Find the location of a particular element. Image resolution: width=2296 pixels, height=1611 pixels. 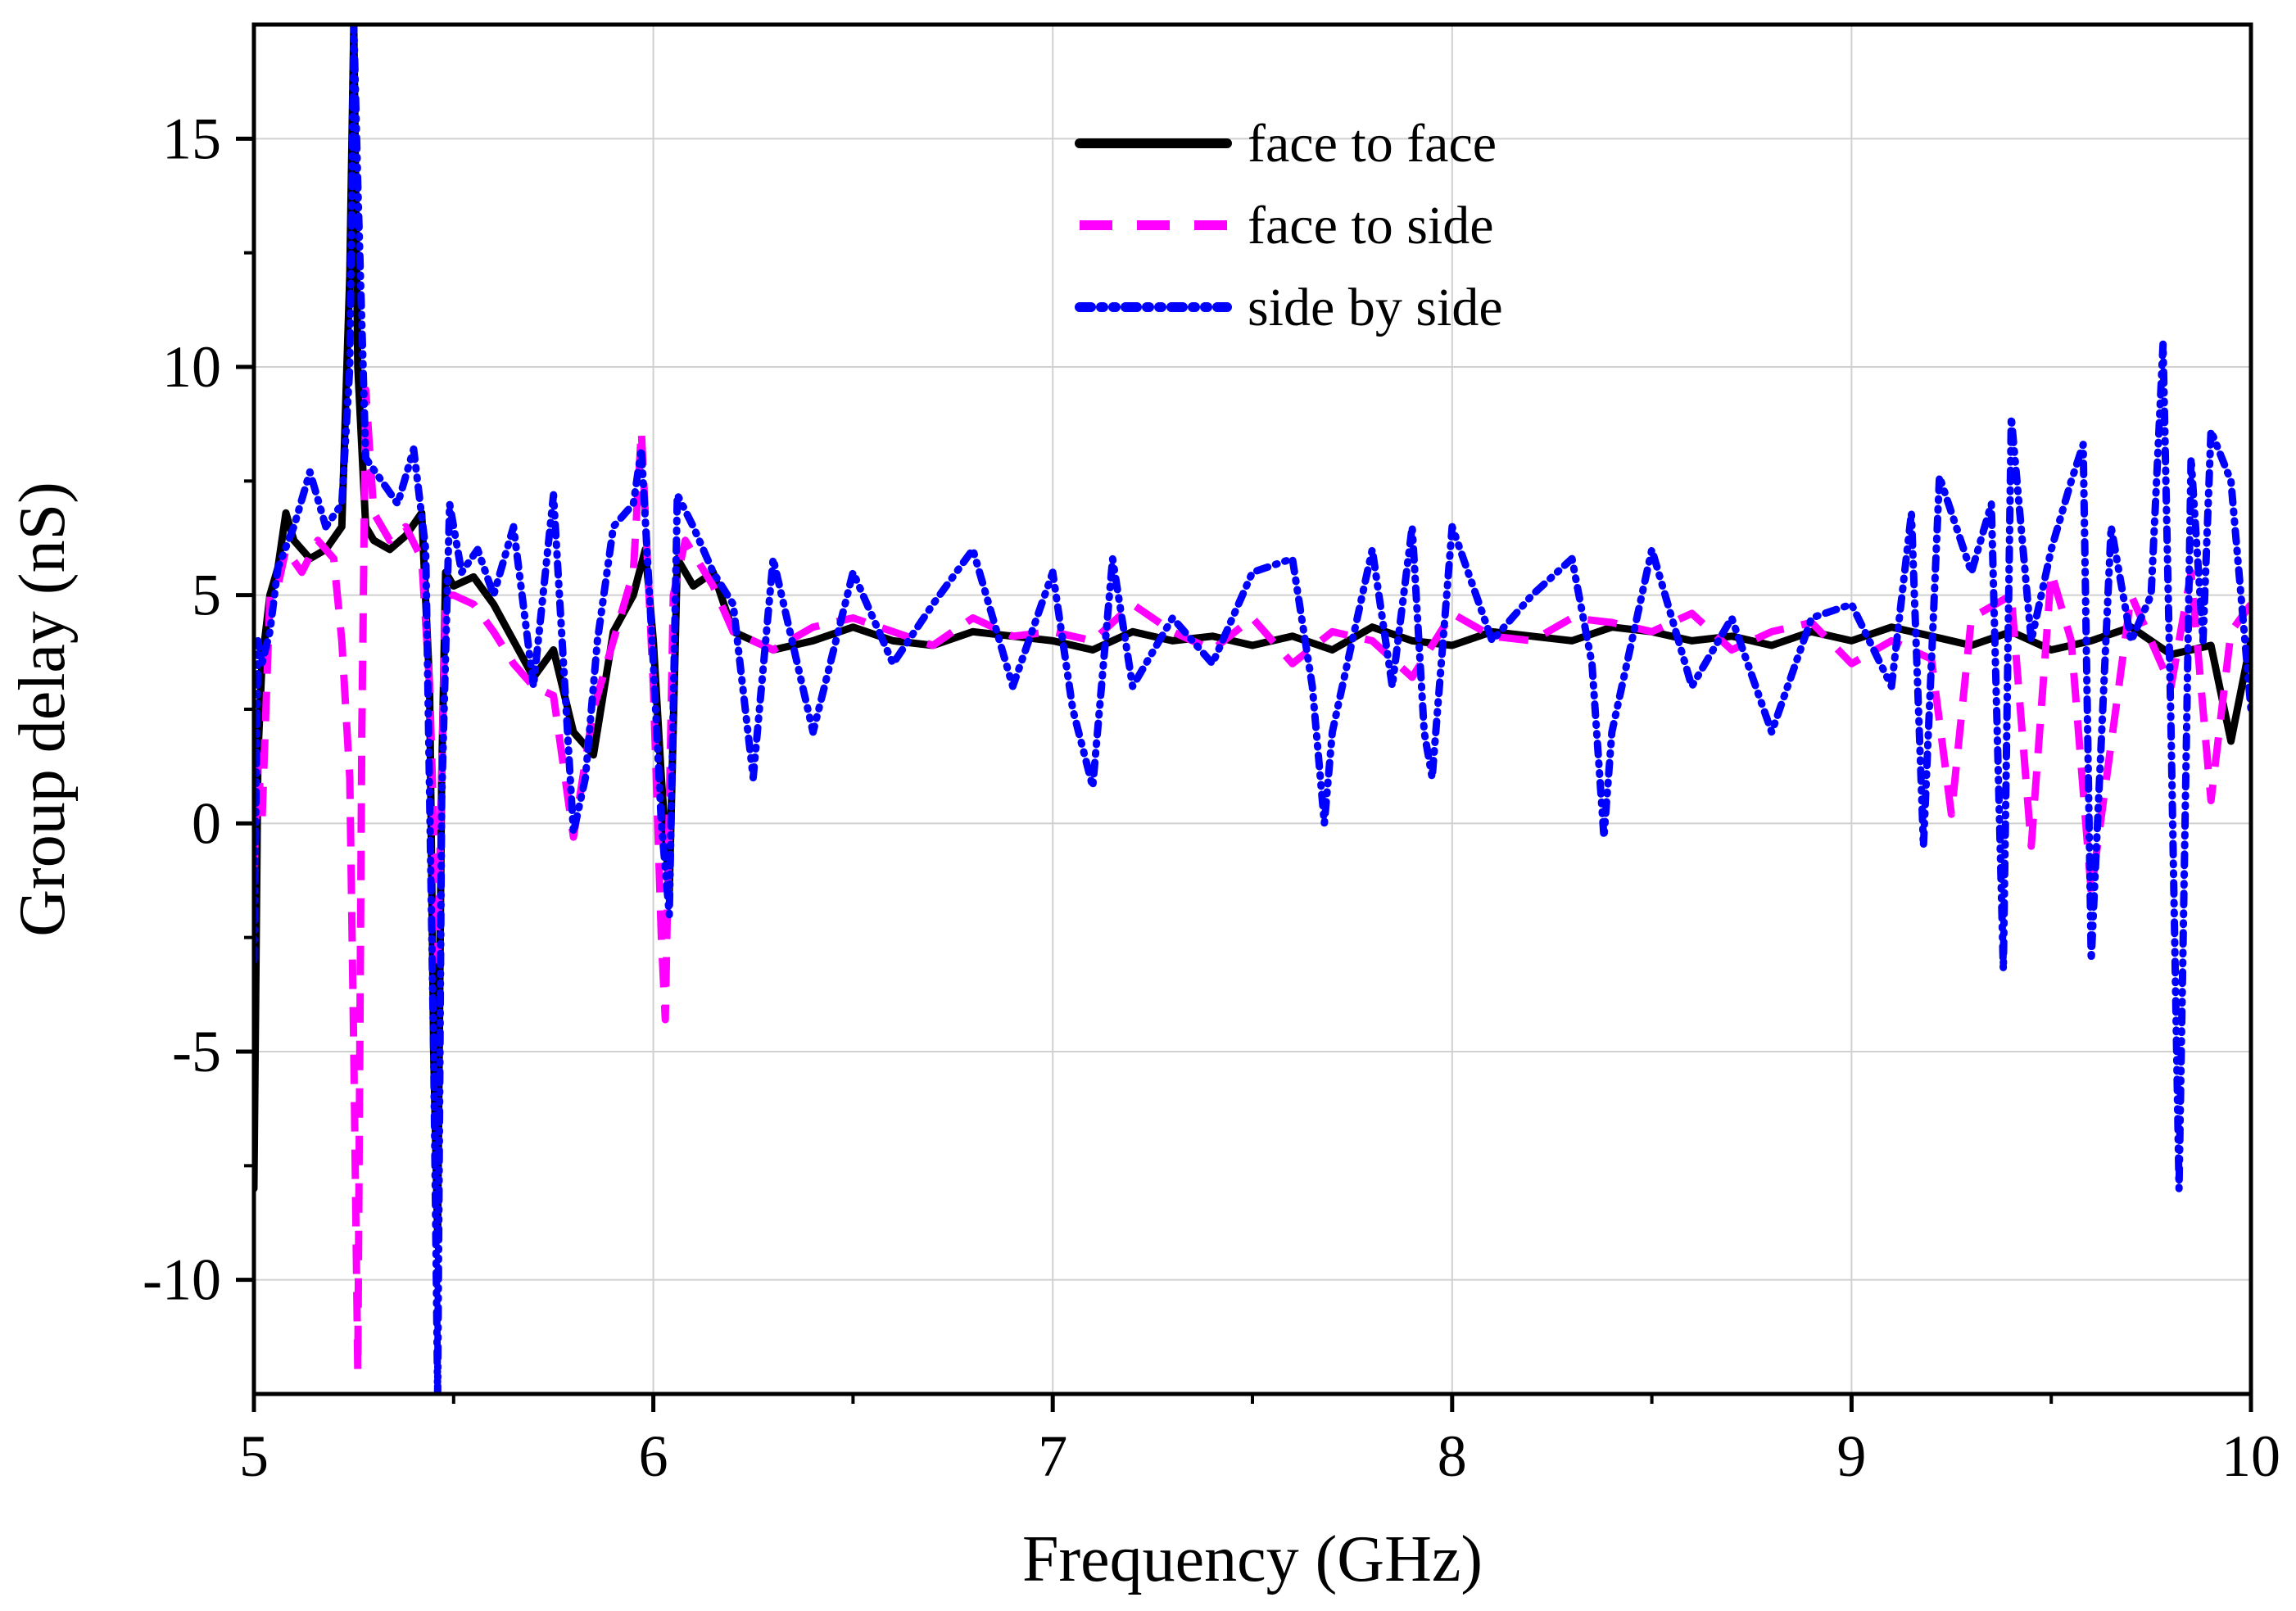

legend-label: face to face is located at coordinates (1372, 144).